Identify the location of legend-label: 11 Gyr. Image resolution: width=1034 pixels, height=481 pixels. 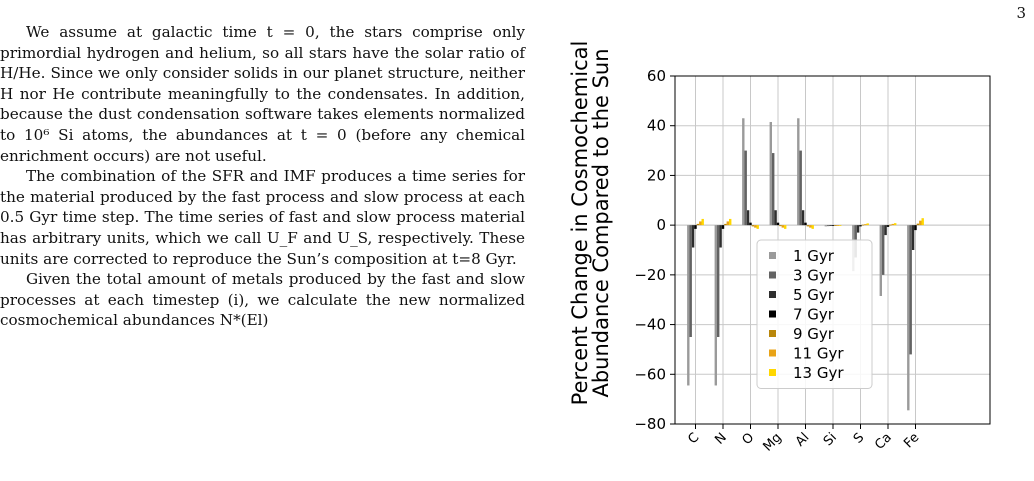
(818, 354).